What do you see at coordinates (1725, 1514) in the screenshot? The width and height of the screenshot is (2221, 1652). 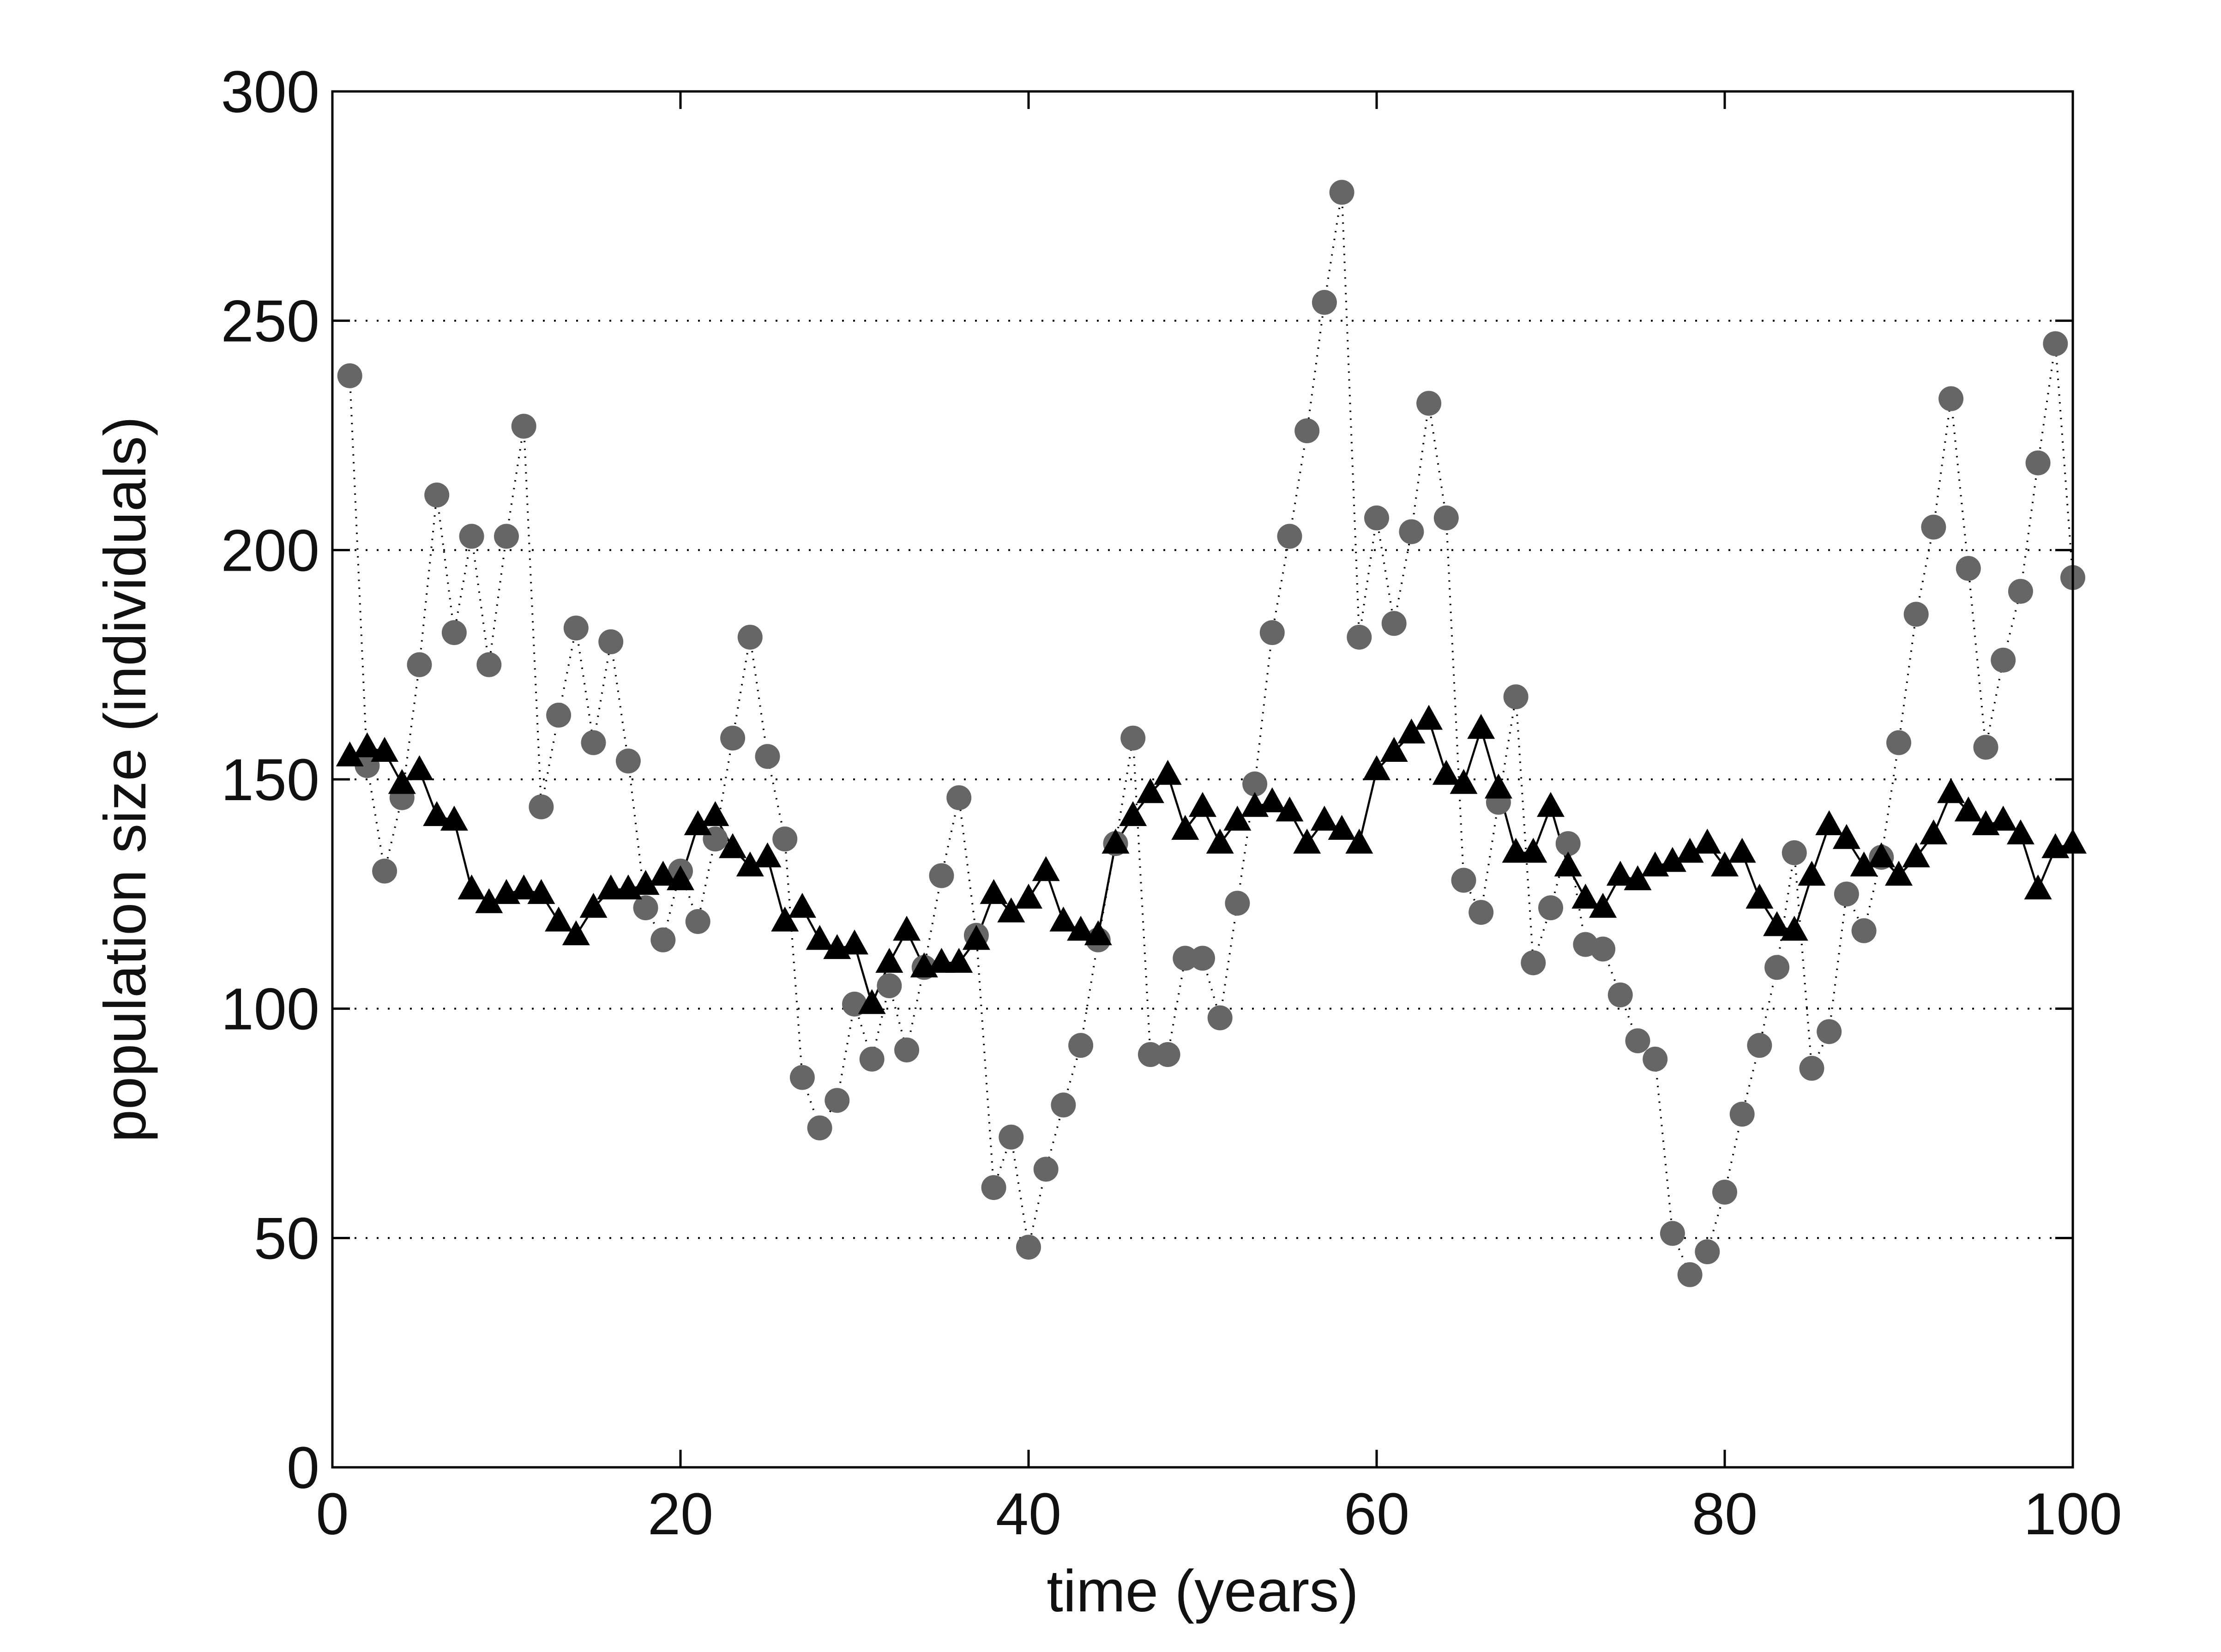 I see `x-tick-label-4: 80` at bounding box center [1725, 1514].